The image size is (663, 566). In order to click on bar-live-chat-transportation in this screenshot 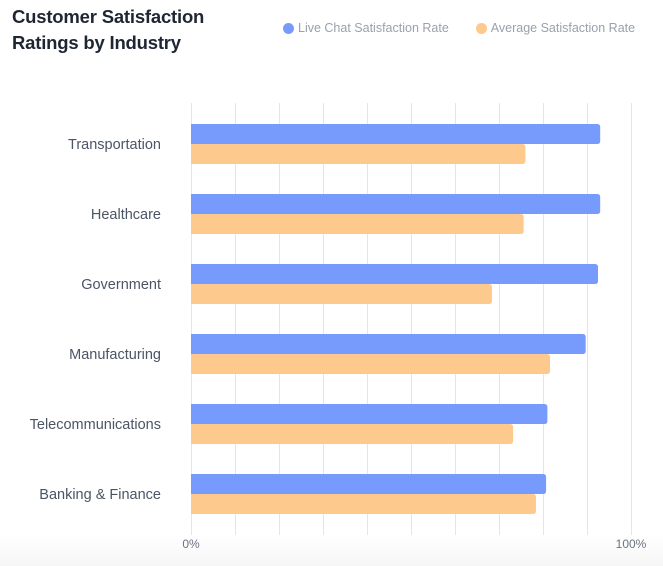, I will do `click(396, 134)`.